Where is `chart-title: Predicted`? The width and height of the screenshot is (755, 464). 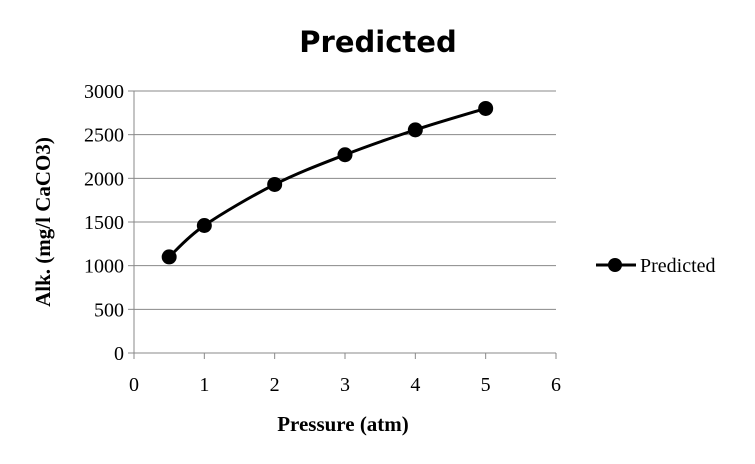
chart-title: Predicted is located at coordinates (377, 42).